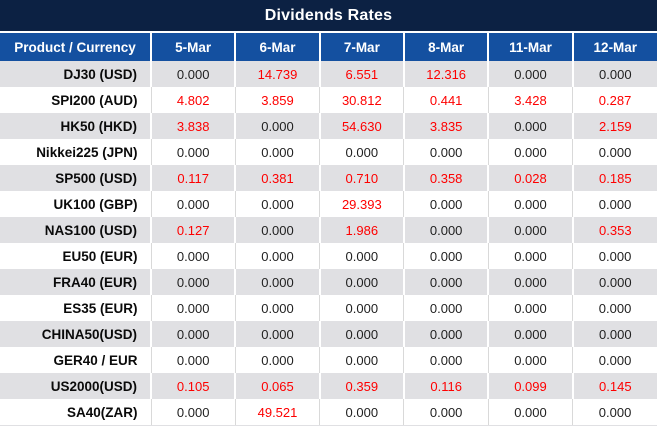 This screenshot has width=657, height=426. Describe the element at coordinates (76, 282) in the screenshot. I see `product-label: FRA40 (EUR)` at that location.